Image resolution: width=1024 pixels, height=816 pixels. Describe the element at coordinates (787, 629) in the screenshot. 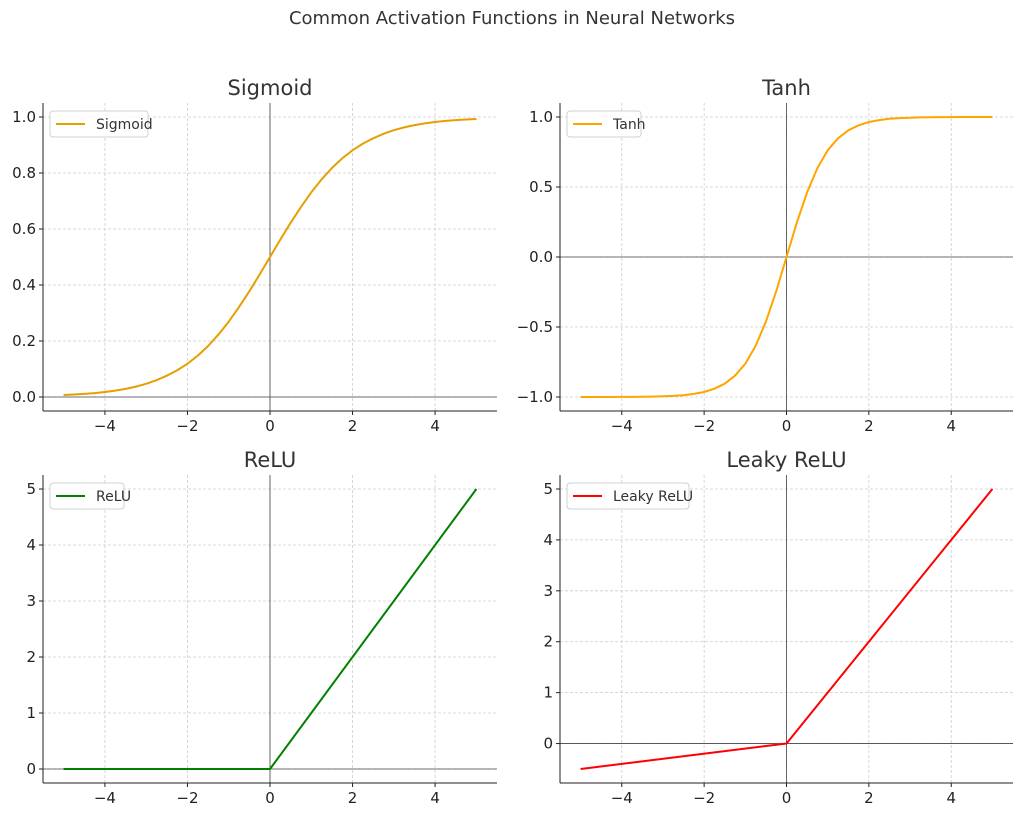

I see `series-line-leaky-relu` at that location.